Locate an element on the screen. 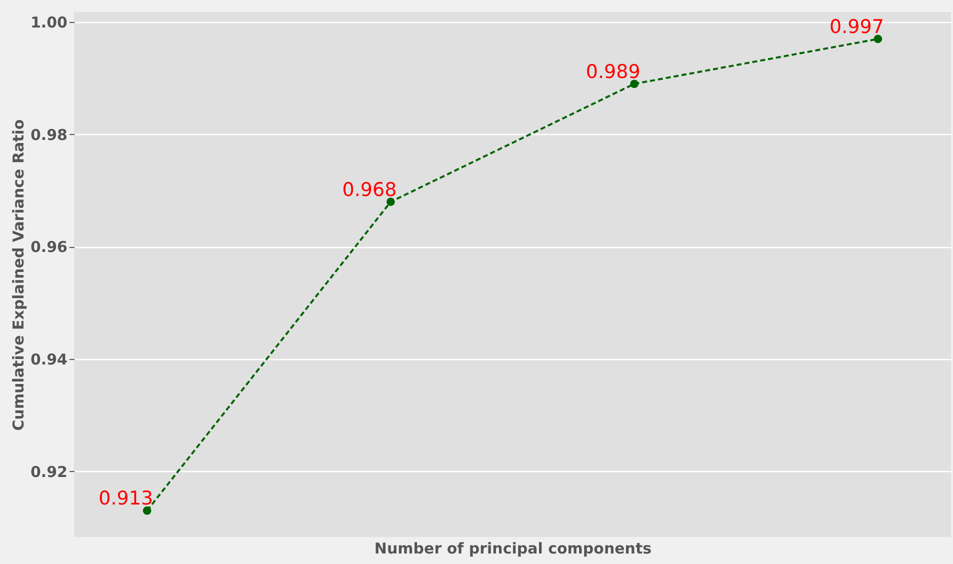 This screenshot has height=564, width=953. y-tick-label: 0.92 is located at coordinates (49, 471).